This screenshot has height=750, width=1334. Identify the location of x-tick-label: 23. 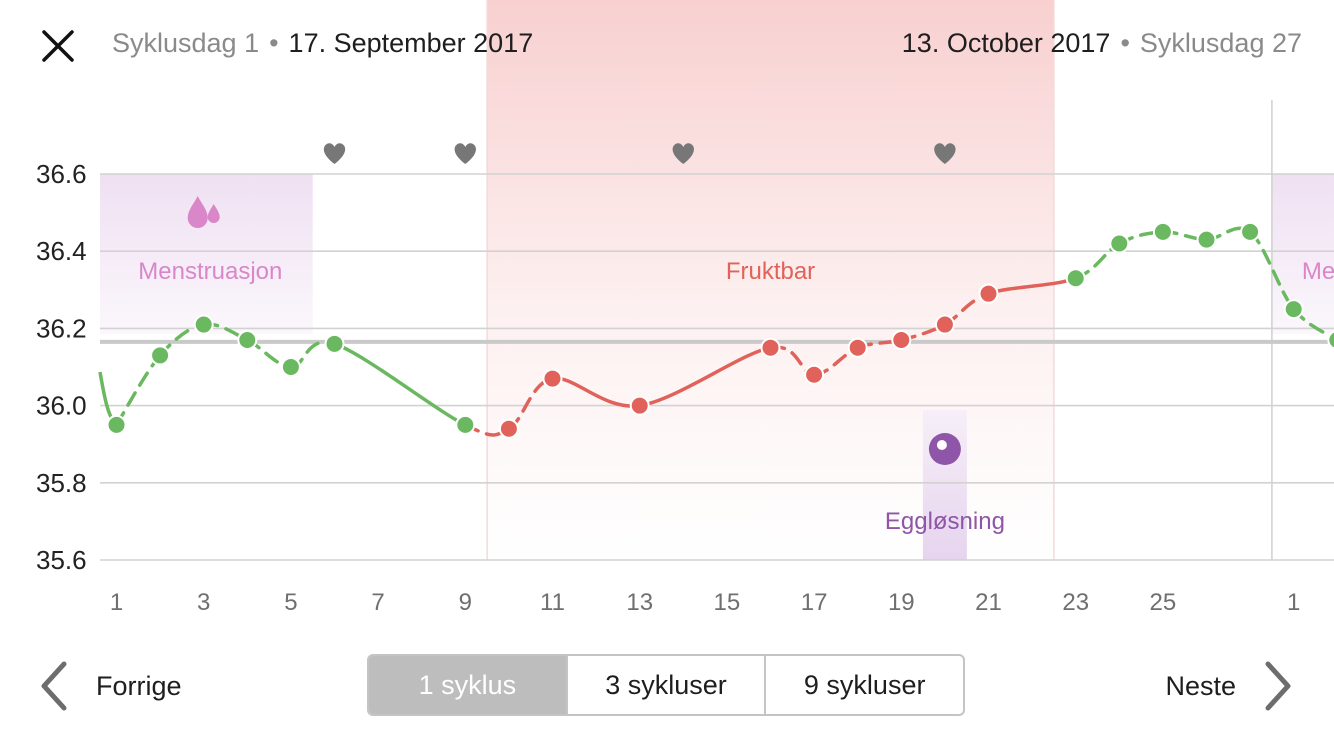
(1075, 602).